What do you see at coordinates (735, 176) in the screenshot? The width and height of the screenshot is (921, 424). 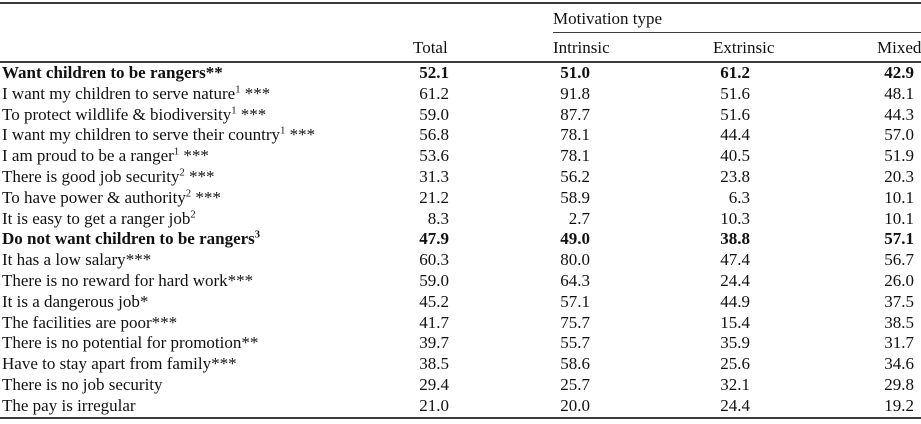 I see `value-extrinsic: 23.8` at bounding box center [735, 176].